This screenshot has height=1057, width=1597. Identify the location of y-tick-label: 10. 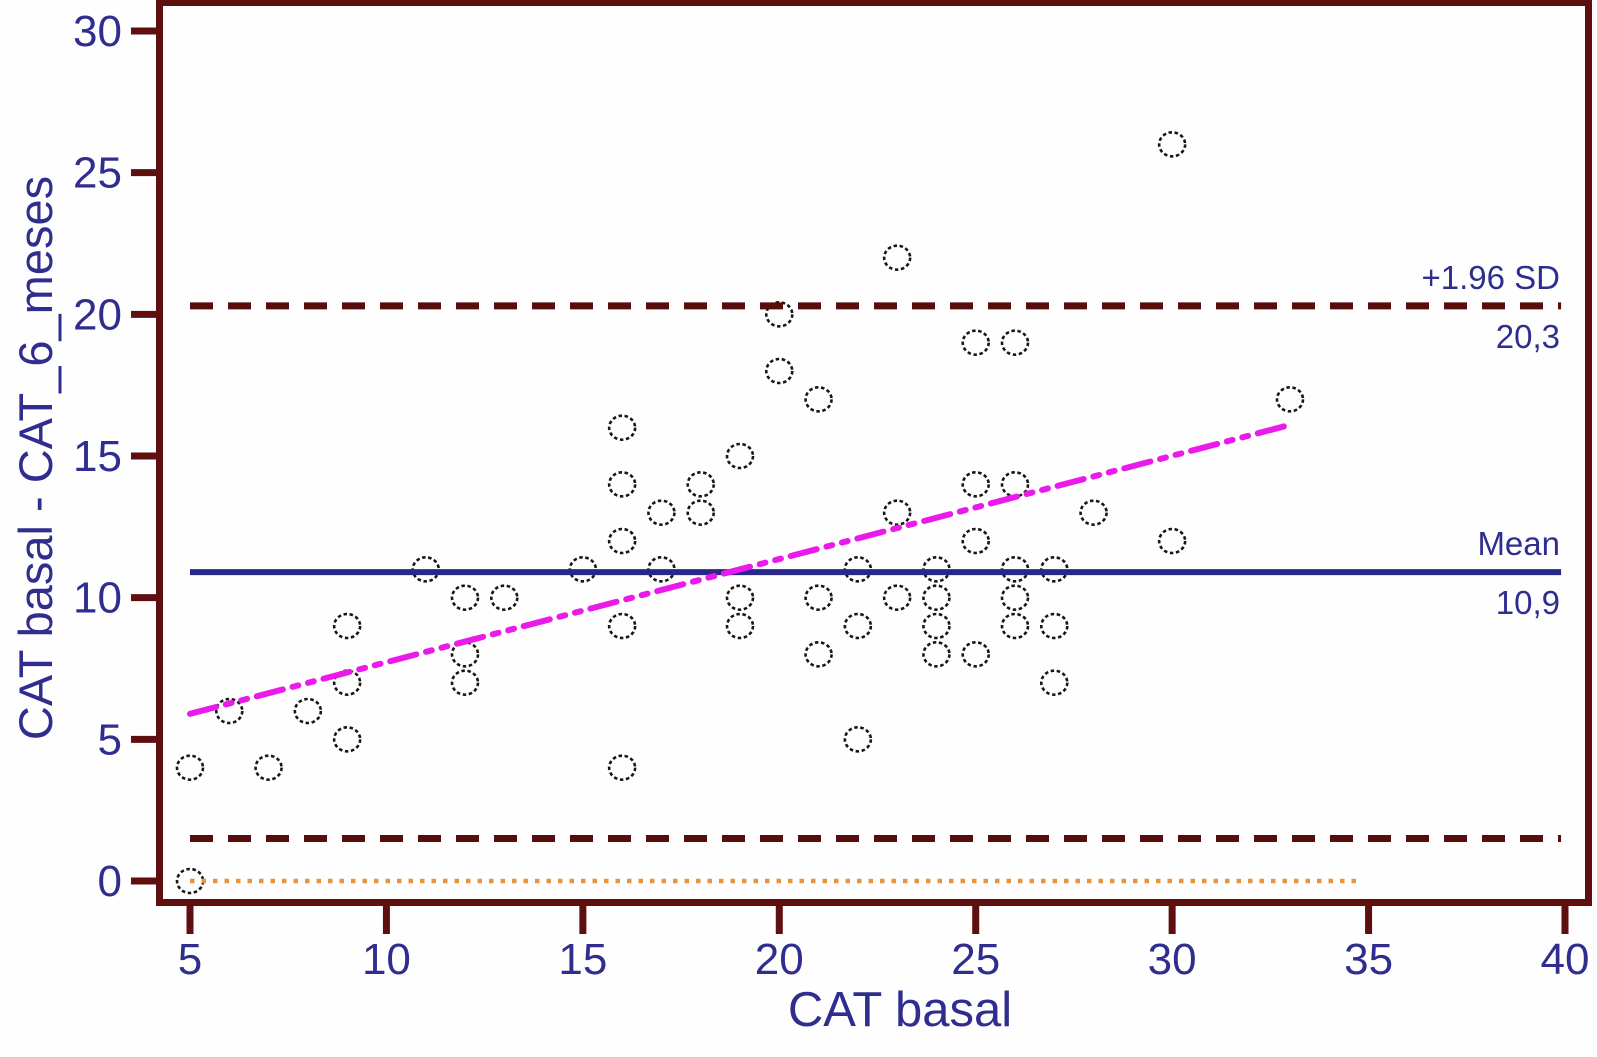
(97, 598).